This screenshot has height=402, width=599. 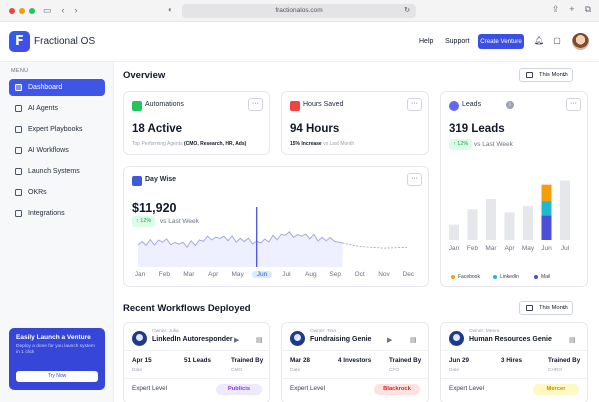 What do you see at coordinates (509, 216) in the screenshot?
I see `leads-bar-chart: Jan Feb Mar Apr May Jun Jul` at bounding box center [509, 216].